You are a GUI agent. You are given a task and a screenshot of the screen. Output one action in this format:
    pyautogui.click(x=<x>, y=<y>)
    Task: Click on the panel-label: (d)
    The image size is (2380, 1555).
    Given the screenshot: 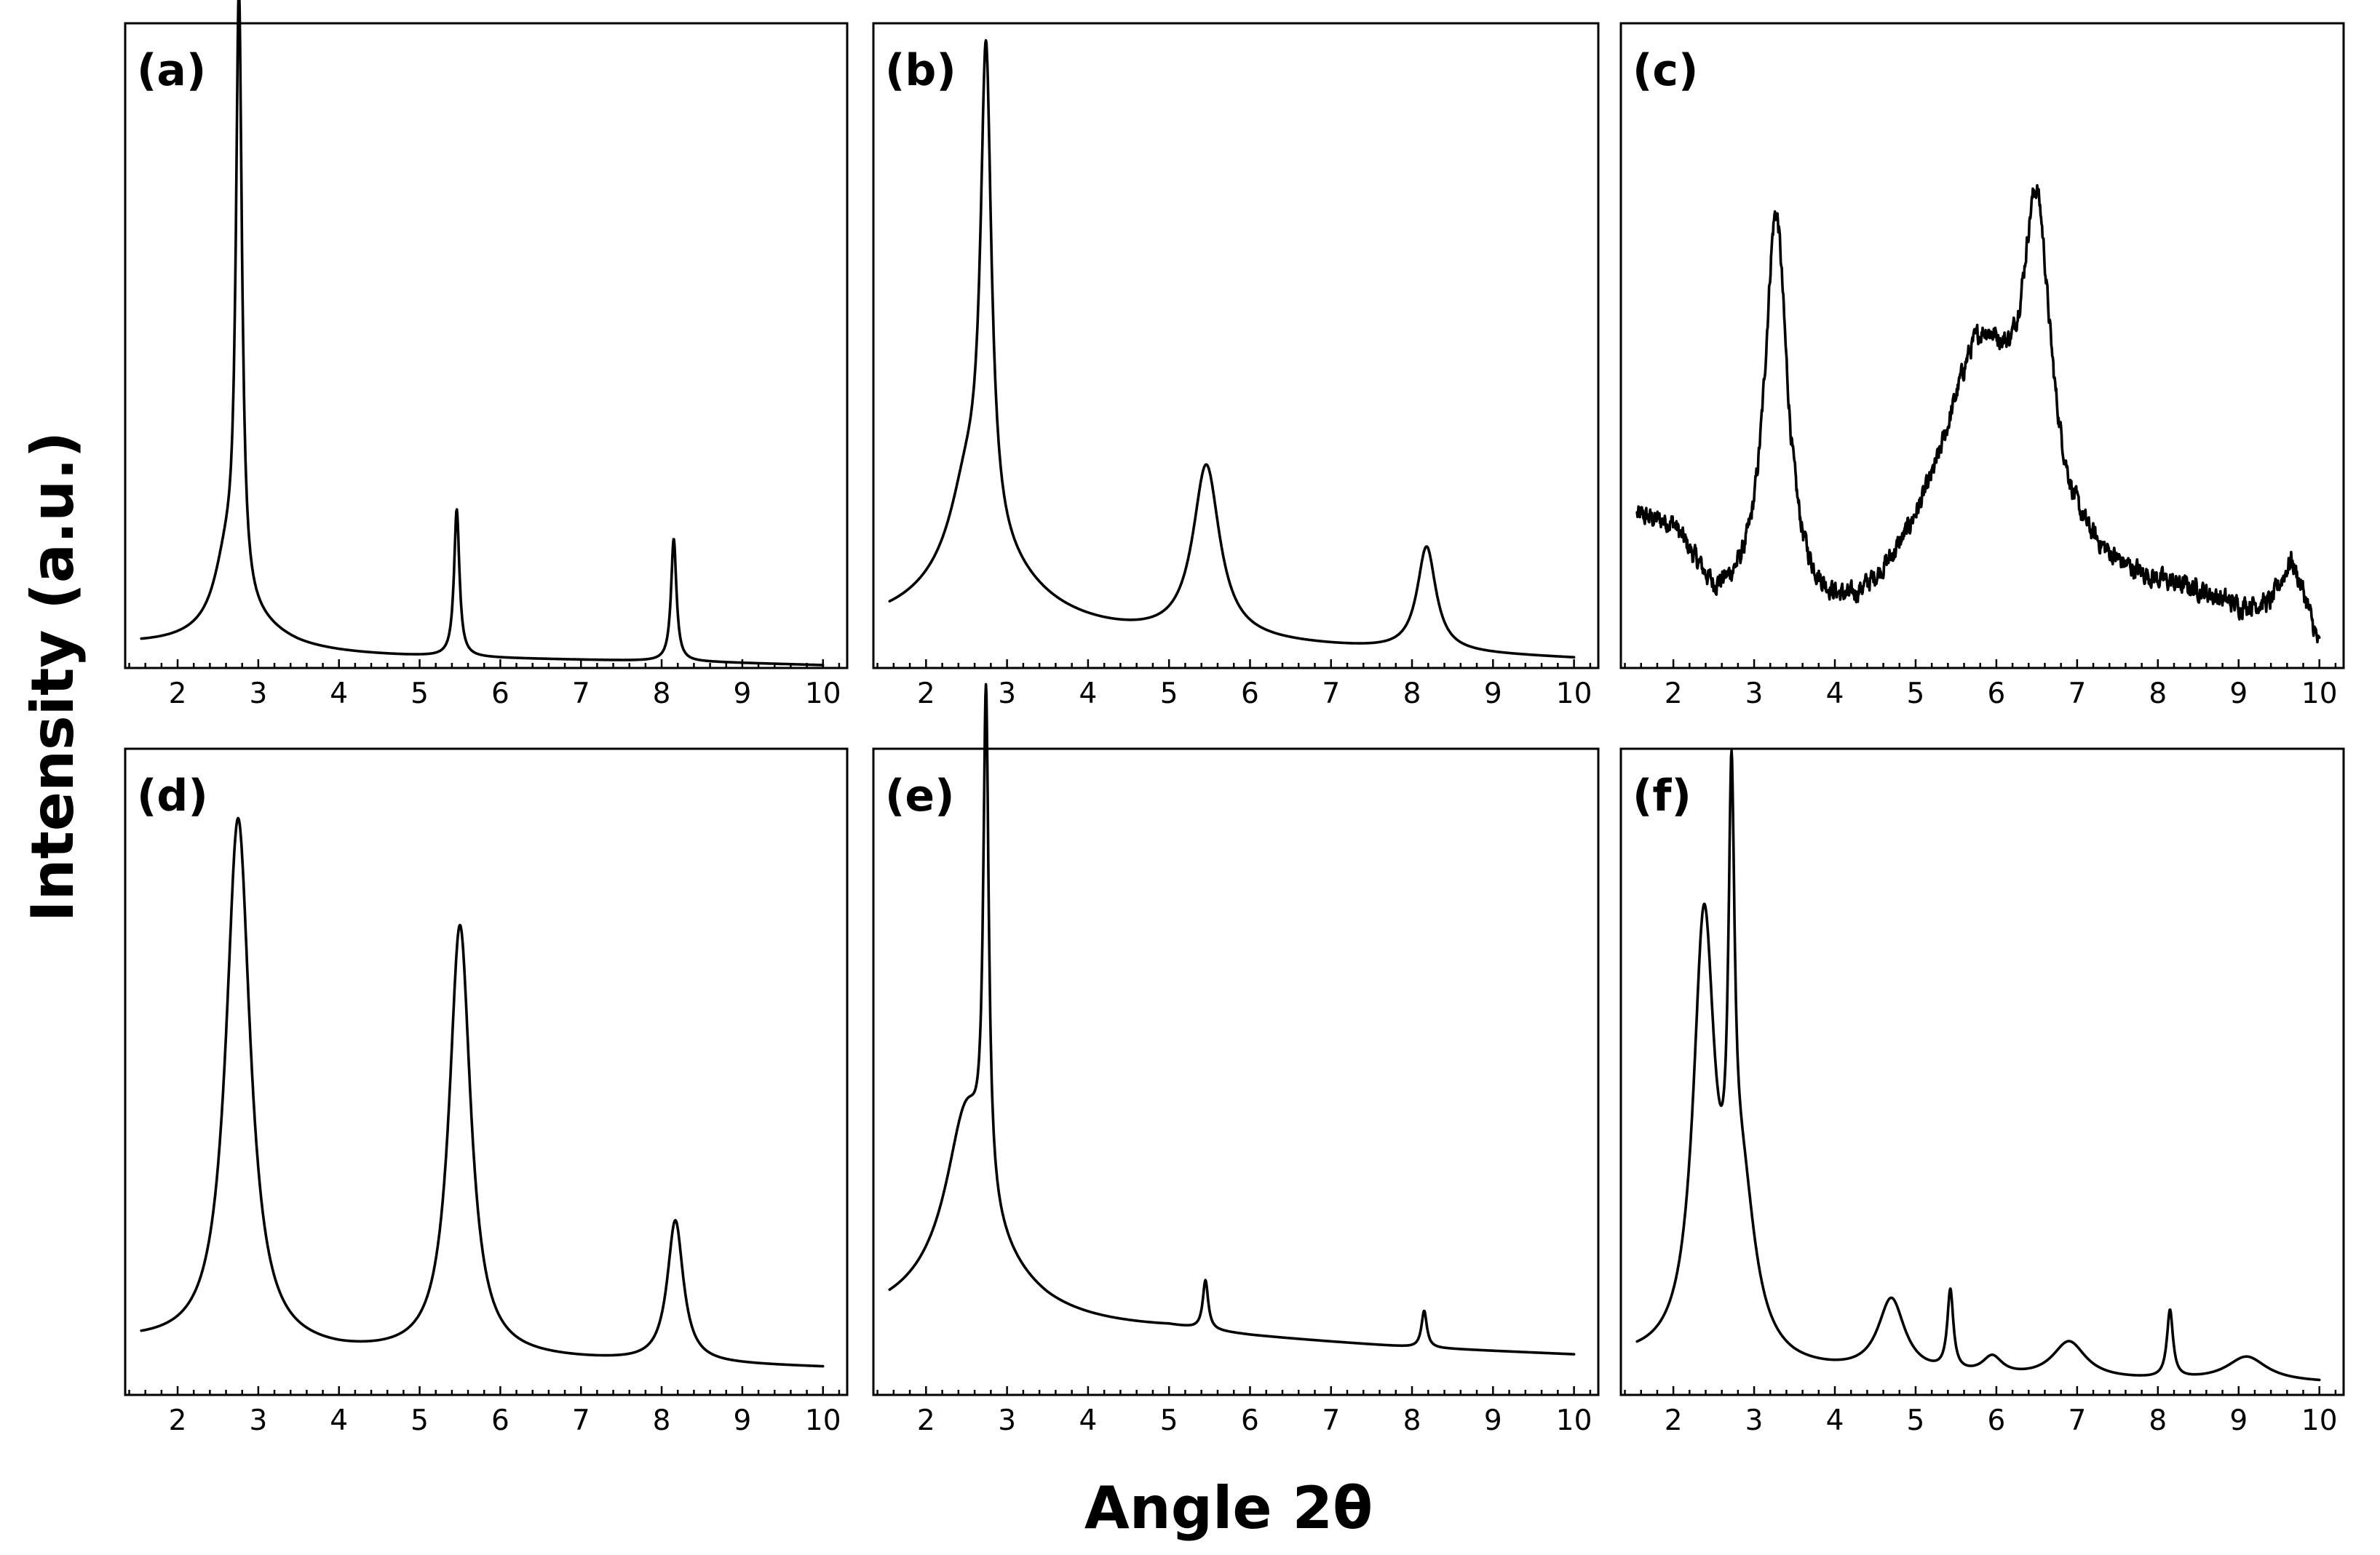 What is the action you would take?
    pyautogui.click(x=172, y=796)
    